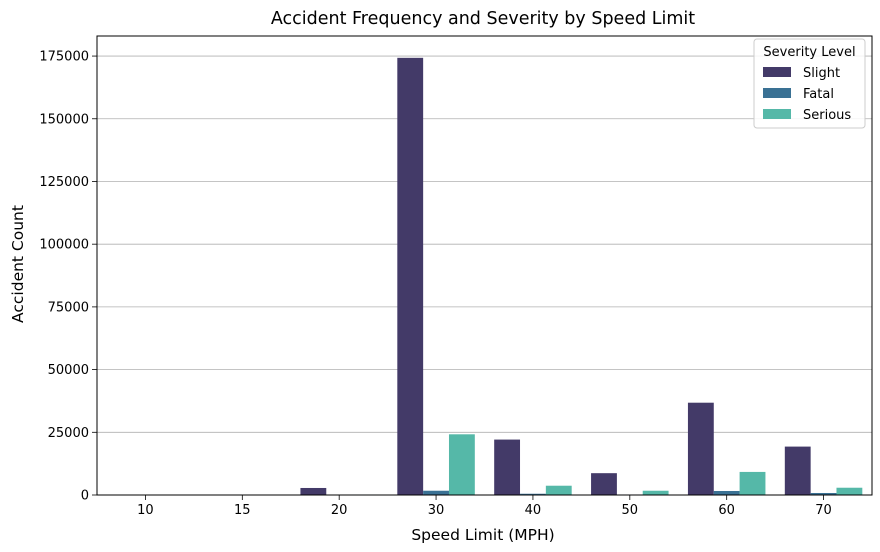  What do you see at coordinates (64, 182) in the screenshot?
I see `y-tick-label: 125000` at bounding box center [64, 182].